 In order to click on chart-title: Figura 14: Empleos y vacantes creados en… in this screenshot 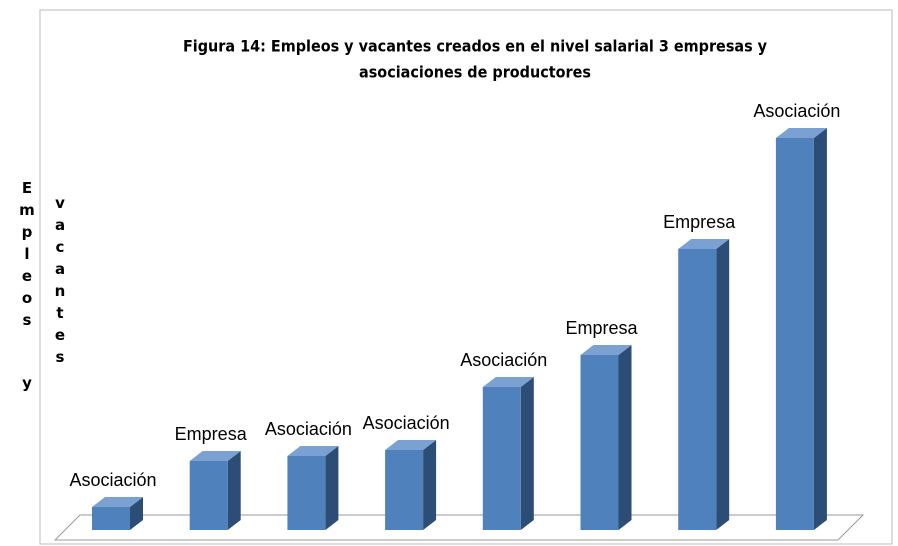, I will do `click(475, 46)`.